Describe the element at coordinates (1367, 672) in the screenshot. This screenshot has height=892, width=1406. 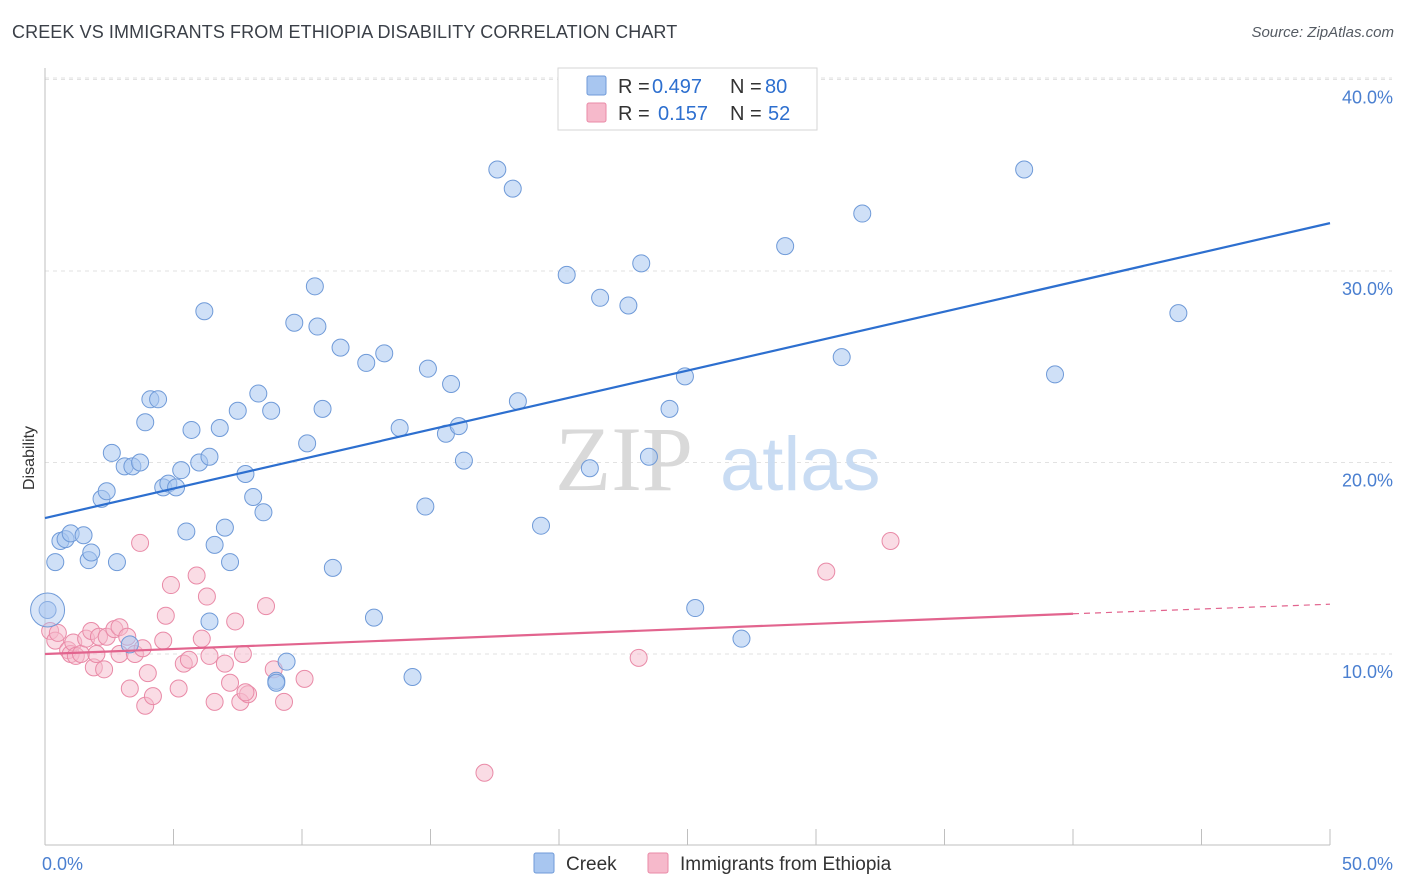
I see `y-tick-label-0: 10.0%` at that location.